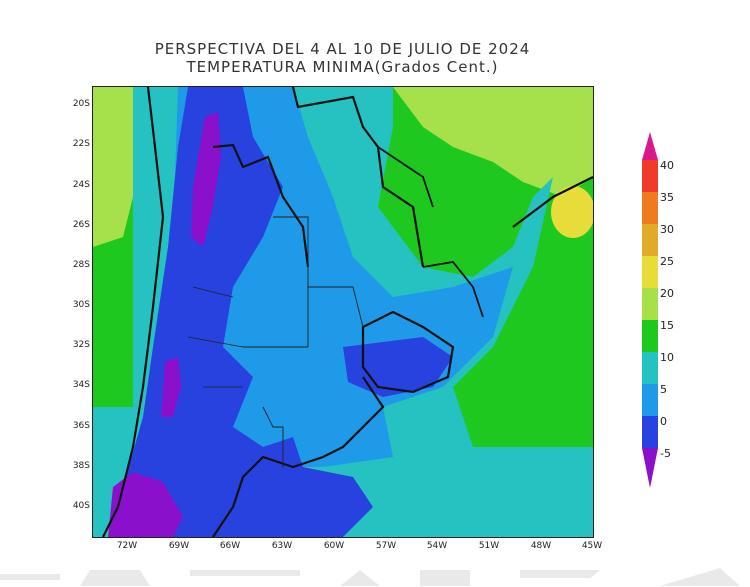 Image resolution: width=750 pixels, height=587 pixels. What do you see at coordinates (261, 205) in the screenshot?
I see `border-chile-argentina-north` at bounding box center [261, 205].